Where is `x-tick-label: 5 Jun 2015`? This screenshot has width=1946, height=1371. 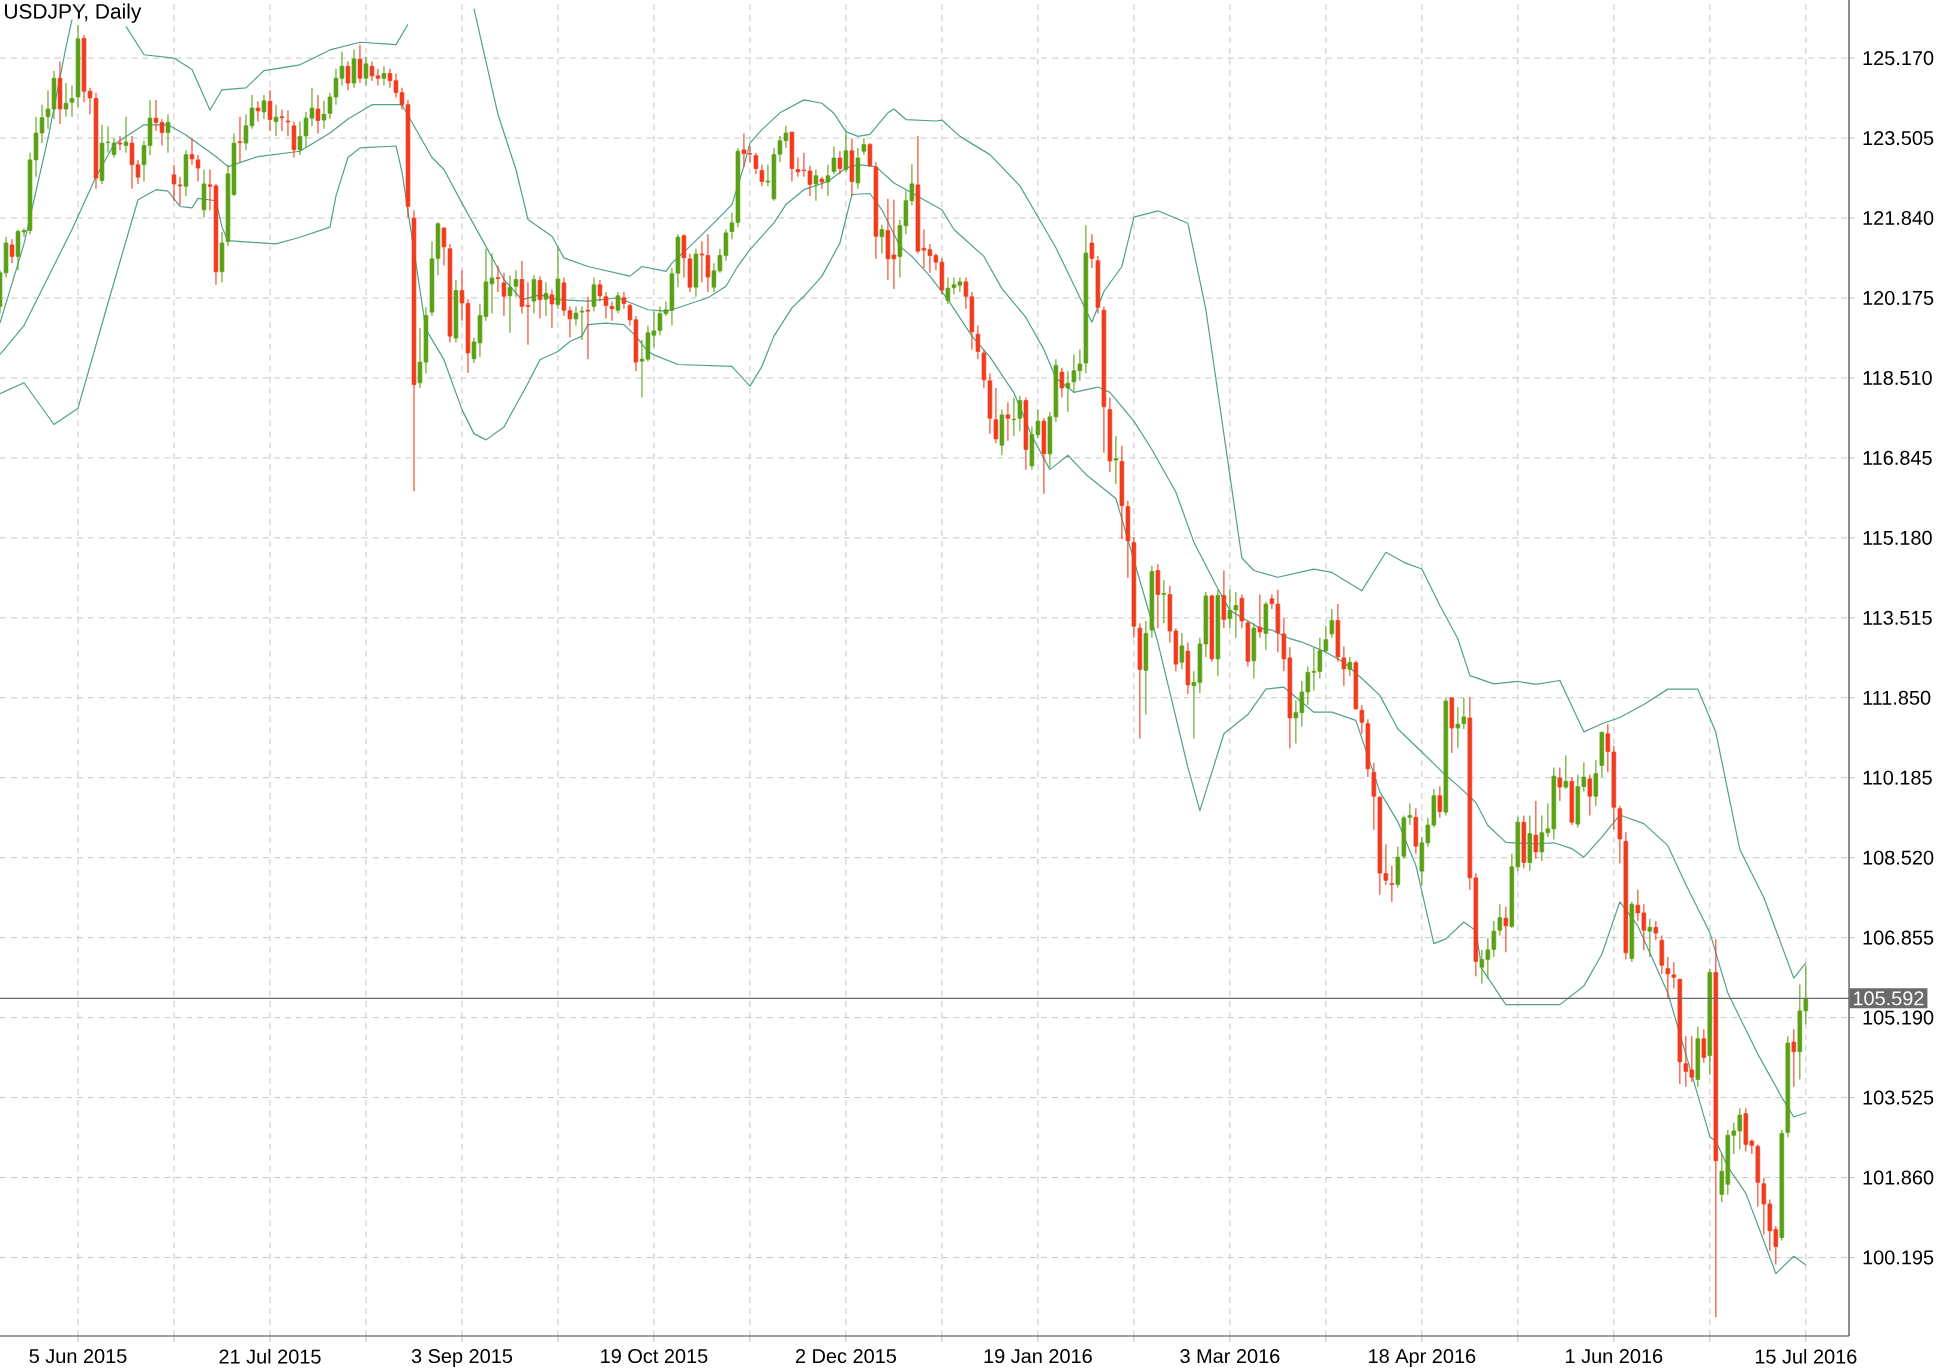 x-tick-label: 5 Jun 2015 is located at coordinates (78, 1356).